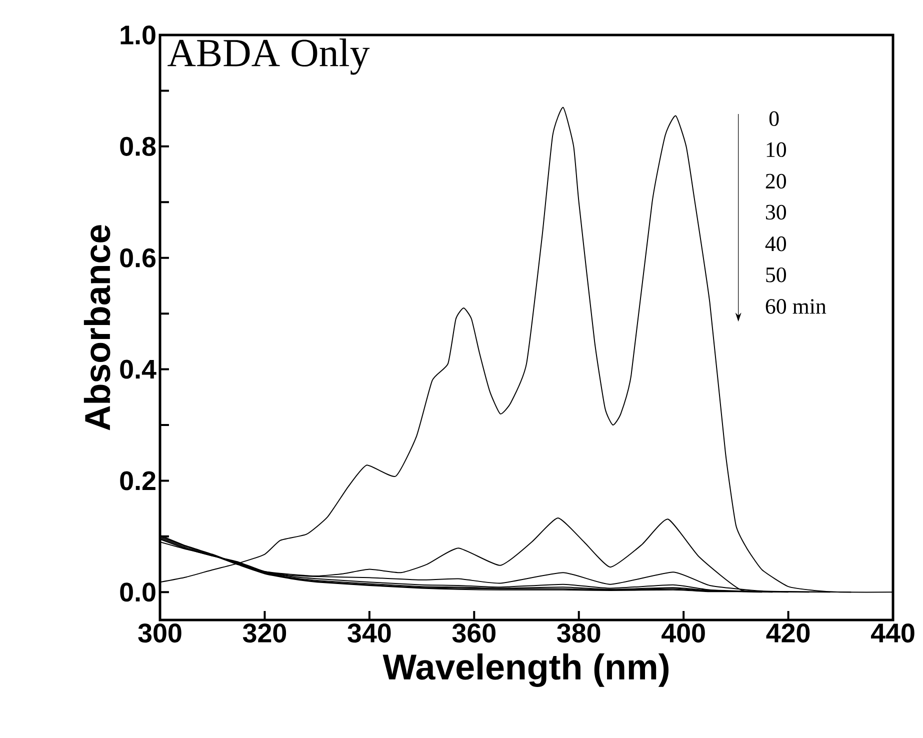  Describe the element at coordinates (138, 35) in the screenshot. I see `y-tick-label: 1.0` at that location.